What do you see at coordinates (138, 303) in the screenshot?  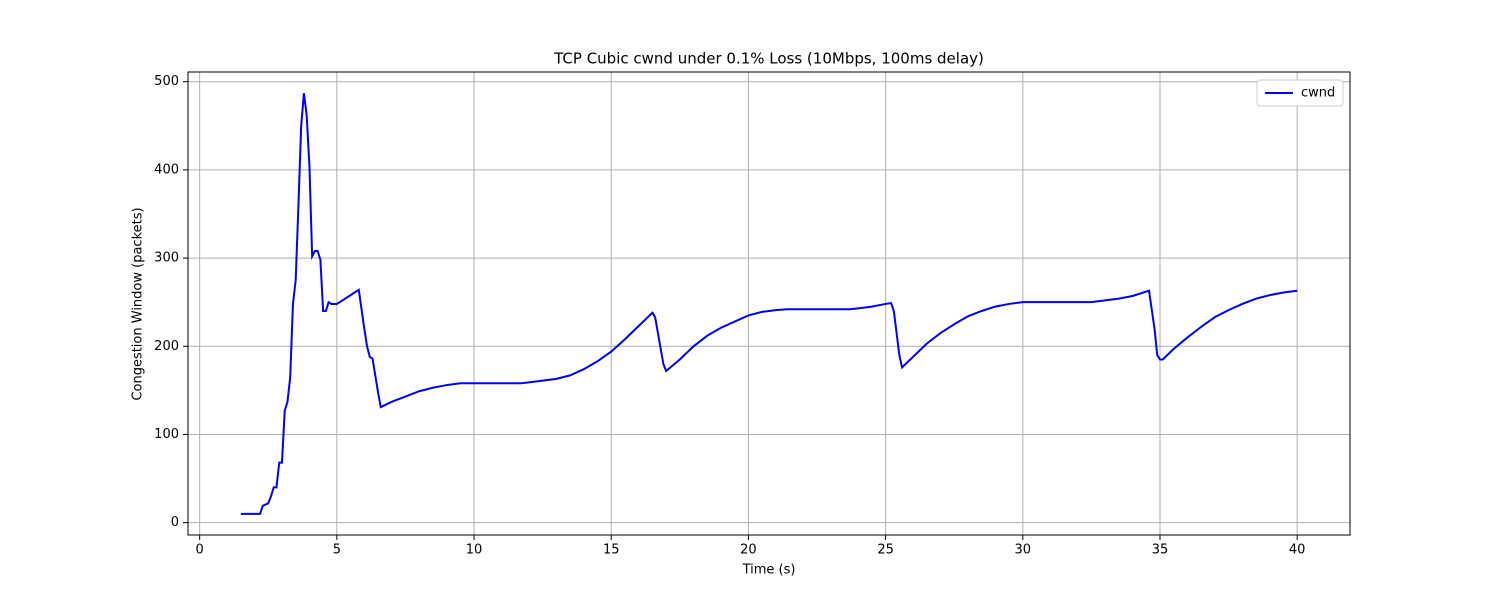 I see `y-axis-label: Congestion Window (packets)` at bounding box center [138, 303].